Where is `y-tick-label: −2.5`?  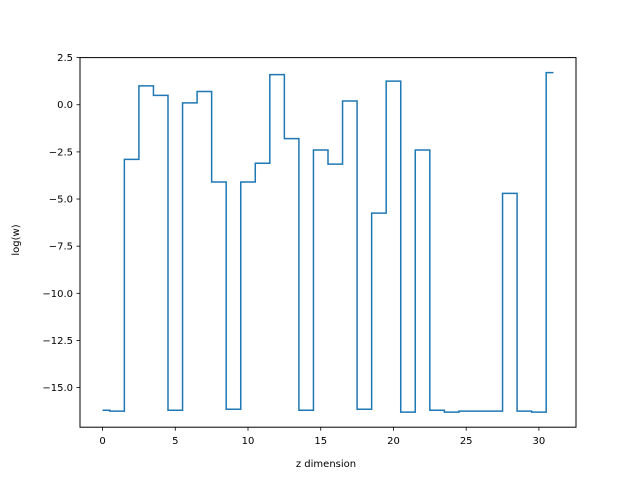 y-tick-label: −2.5 is located at coordinates (61, 152).